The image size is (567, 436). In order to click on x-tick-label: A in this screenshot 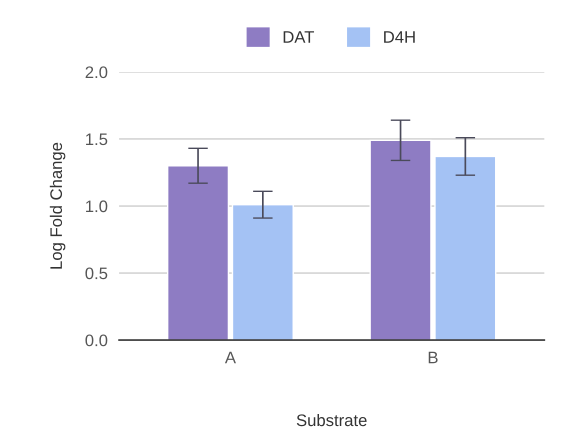, I will do `click(230, 358)`.